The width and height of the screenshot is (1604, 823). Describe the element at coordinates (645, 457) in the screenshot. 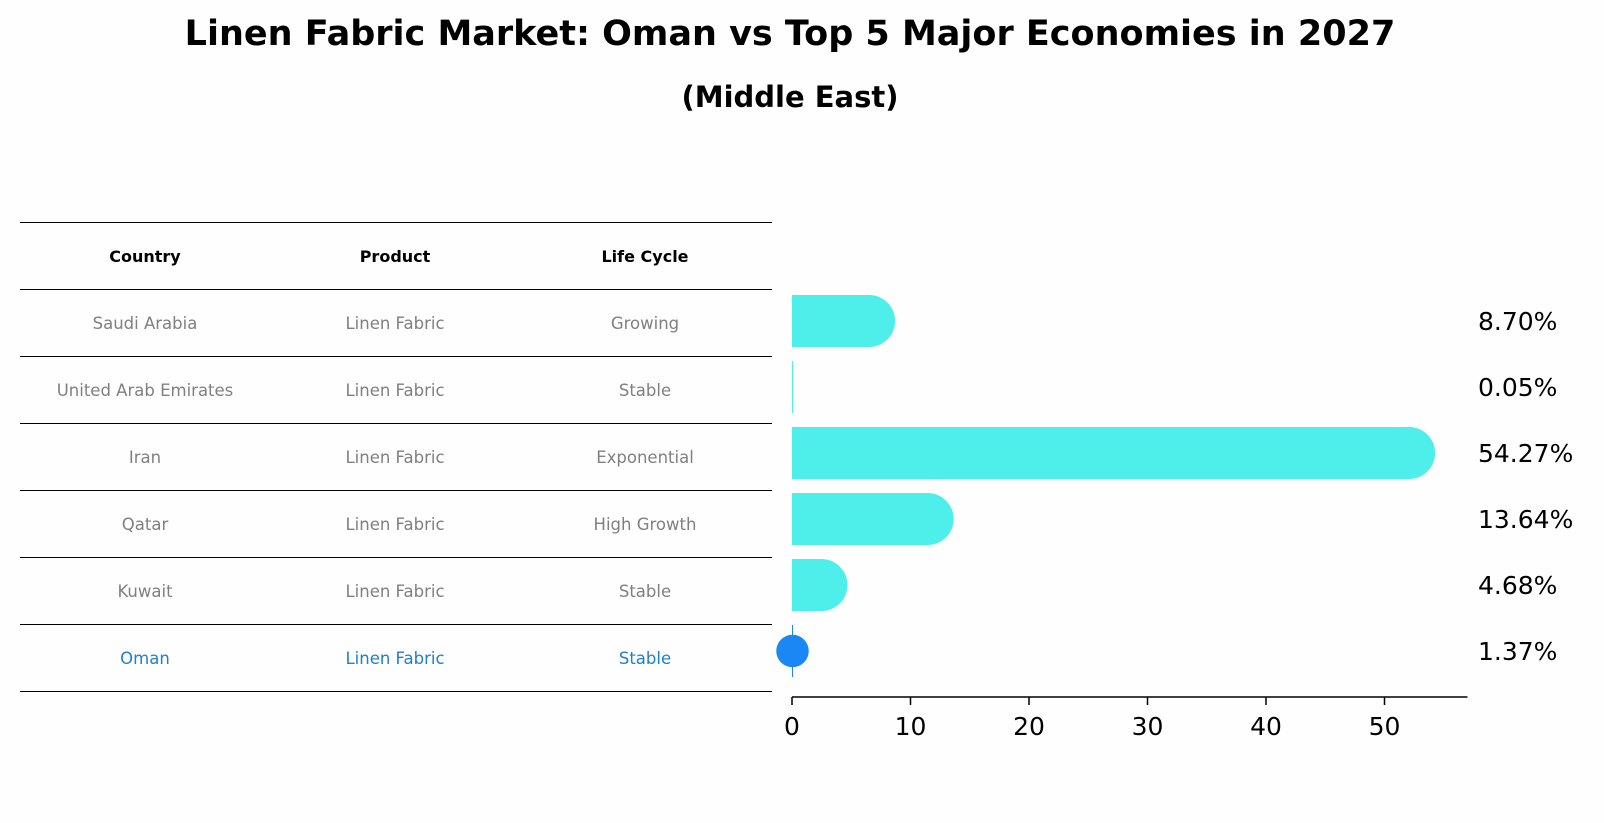

I see `life-cycle-cell: Exponential` at that location.